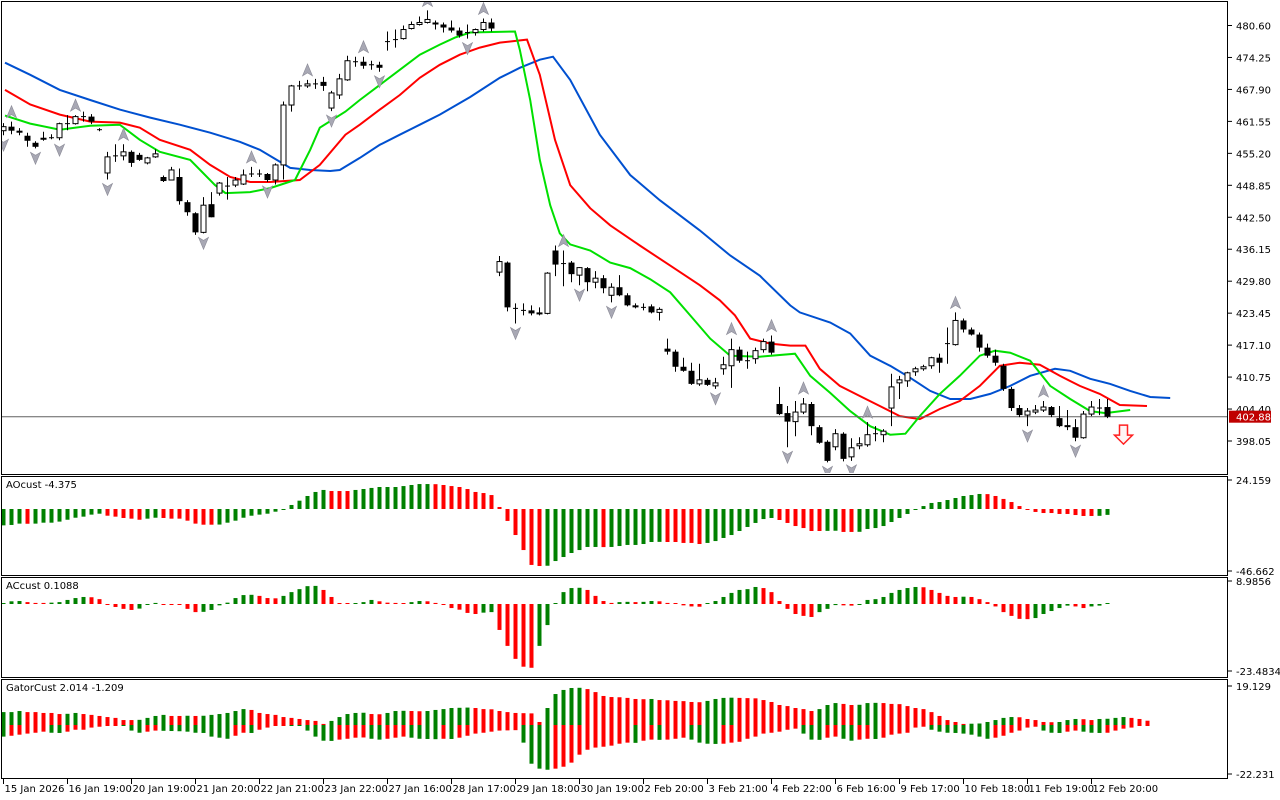  Describe the element at coordinates (556, 525) in the screenshot. I see `ao-pane` at that location.